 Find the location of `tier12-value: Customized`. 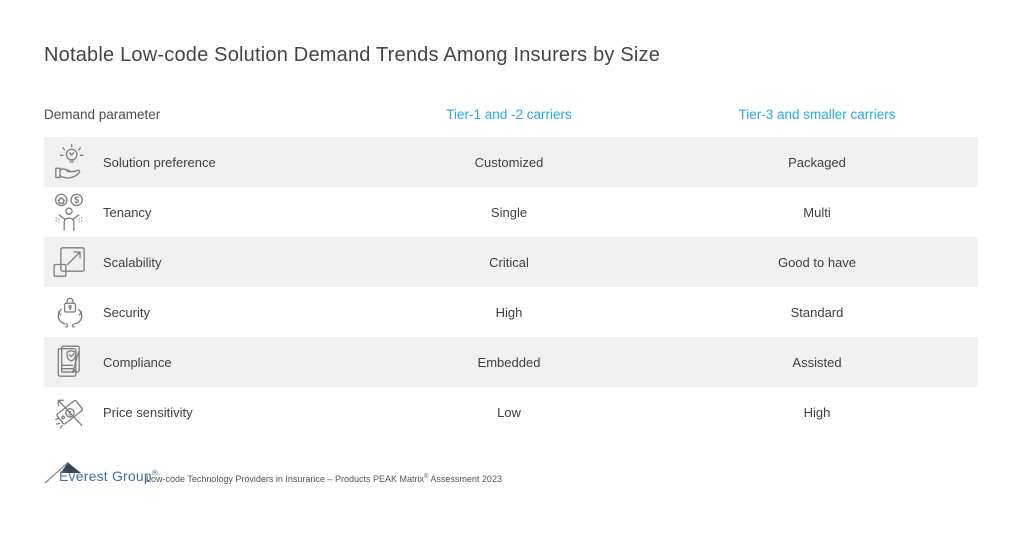

tier12-value: Customized is located at coordinates (509, 162).